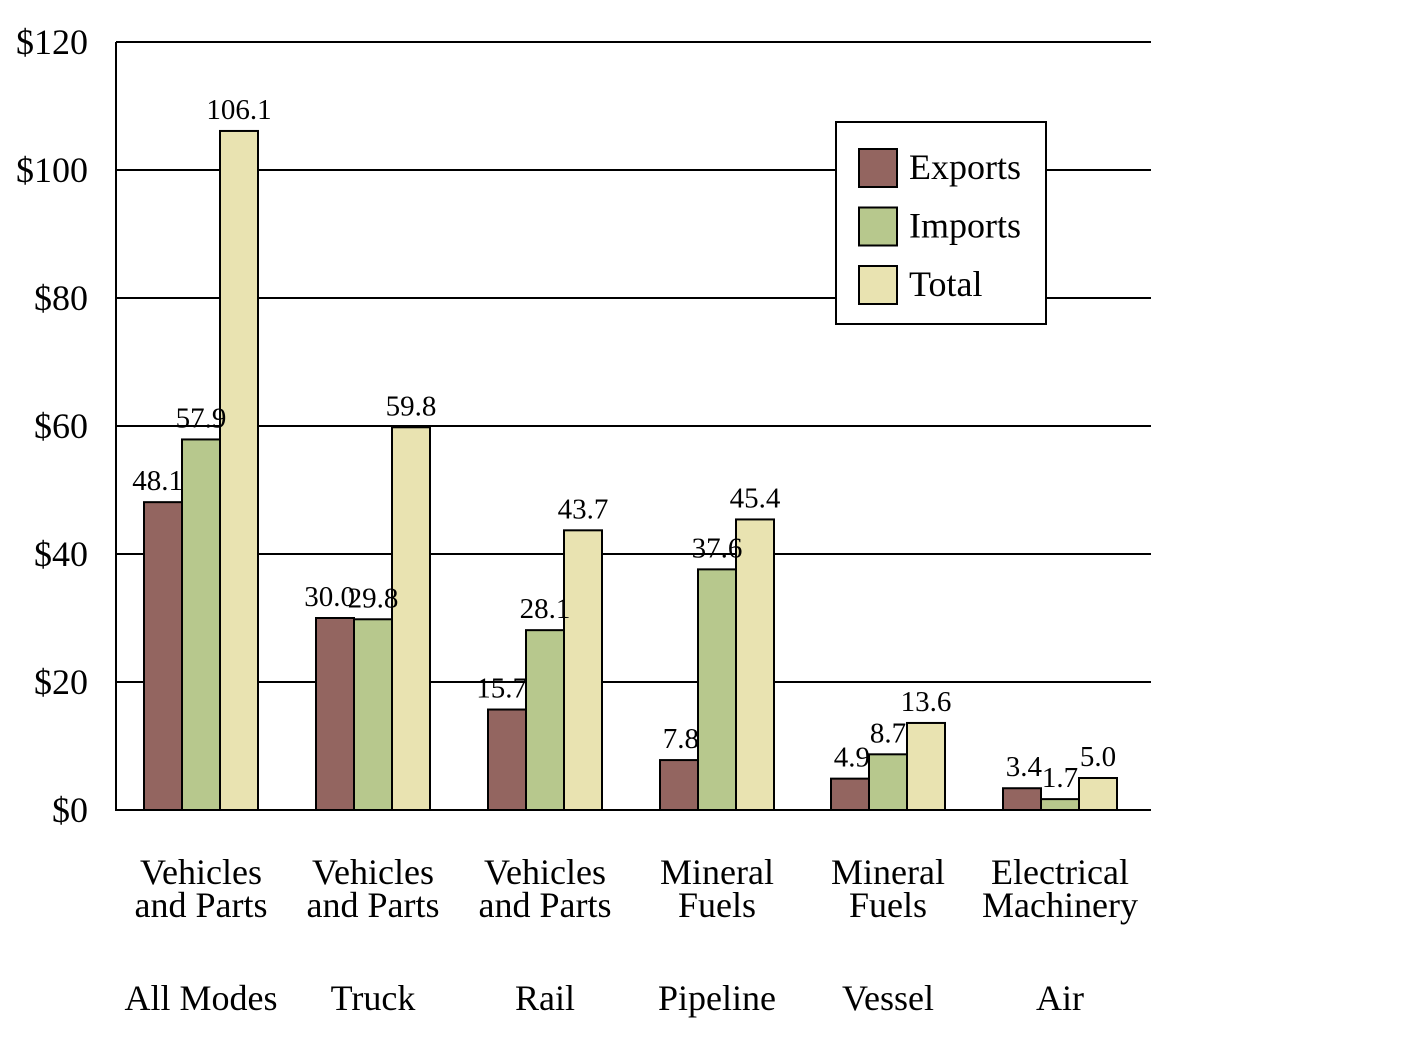  Describe the element at coordinates (1098, 757) in the screenshot. I see `data-label: 5.0` at that location.